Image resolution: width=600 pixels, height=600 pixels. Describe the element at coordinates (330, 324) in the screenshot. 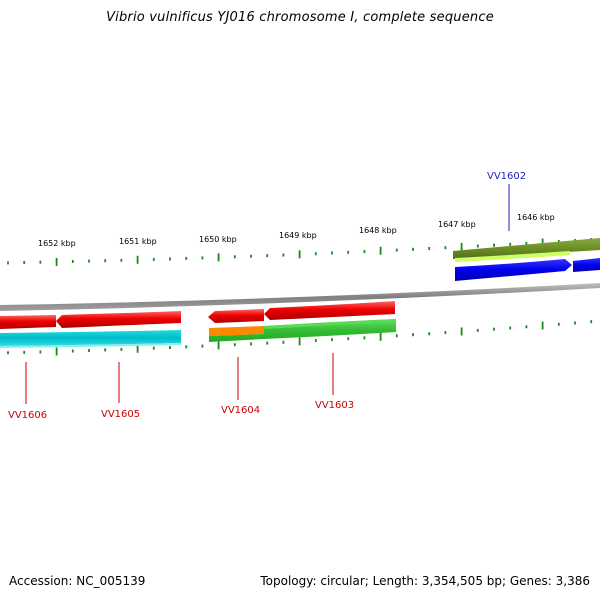

I see `cog-bar-green-shade` at that location.